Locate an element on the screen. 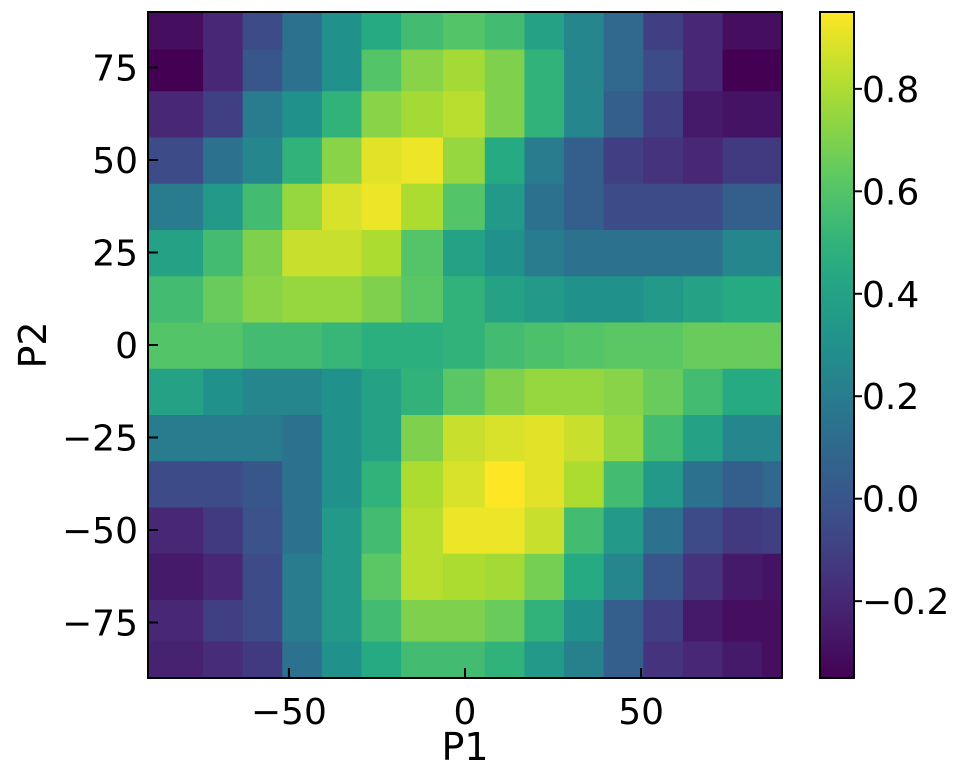 Image resolution: width=968 pixels, height=781 pixels. colorbar-tick-label: 0.8 is located at coordinates (890, 90).